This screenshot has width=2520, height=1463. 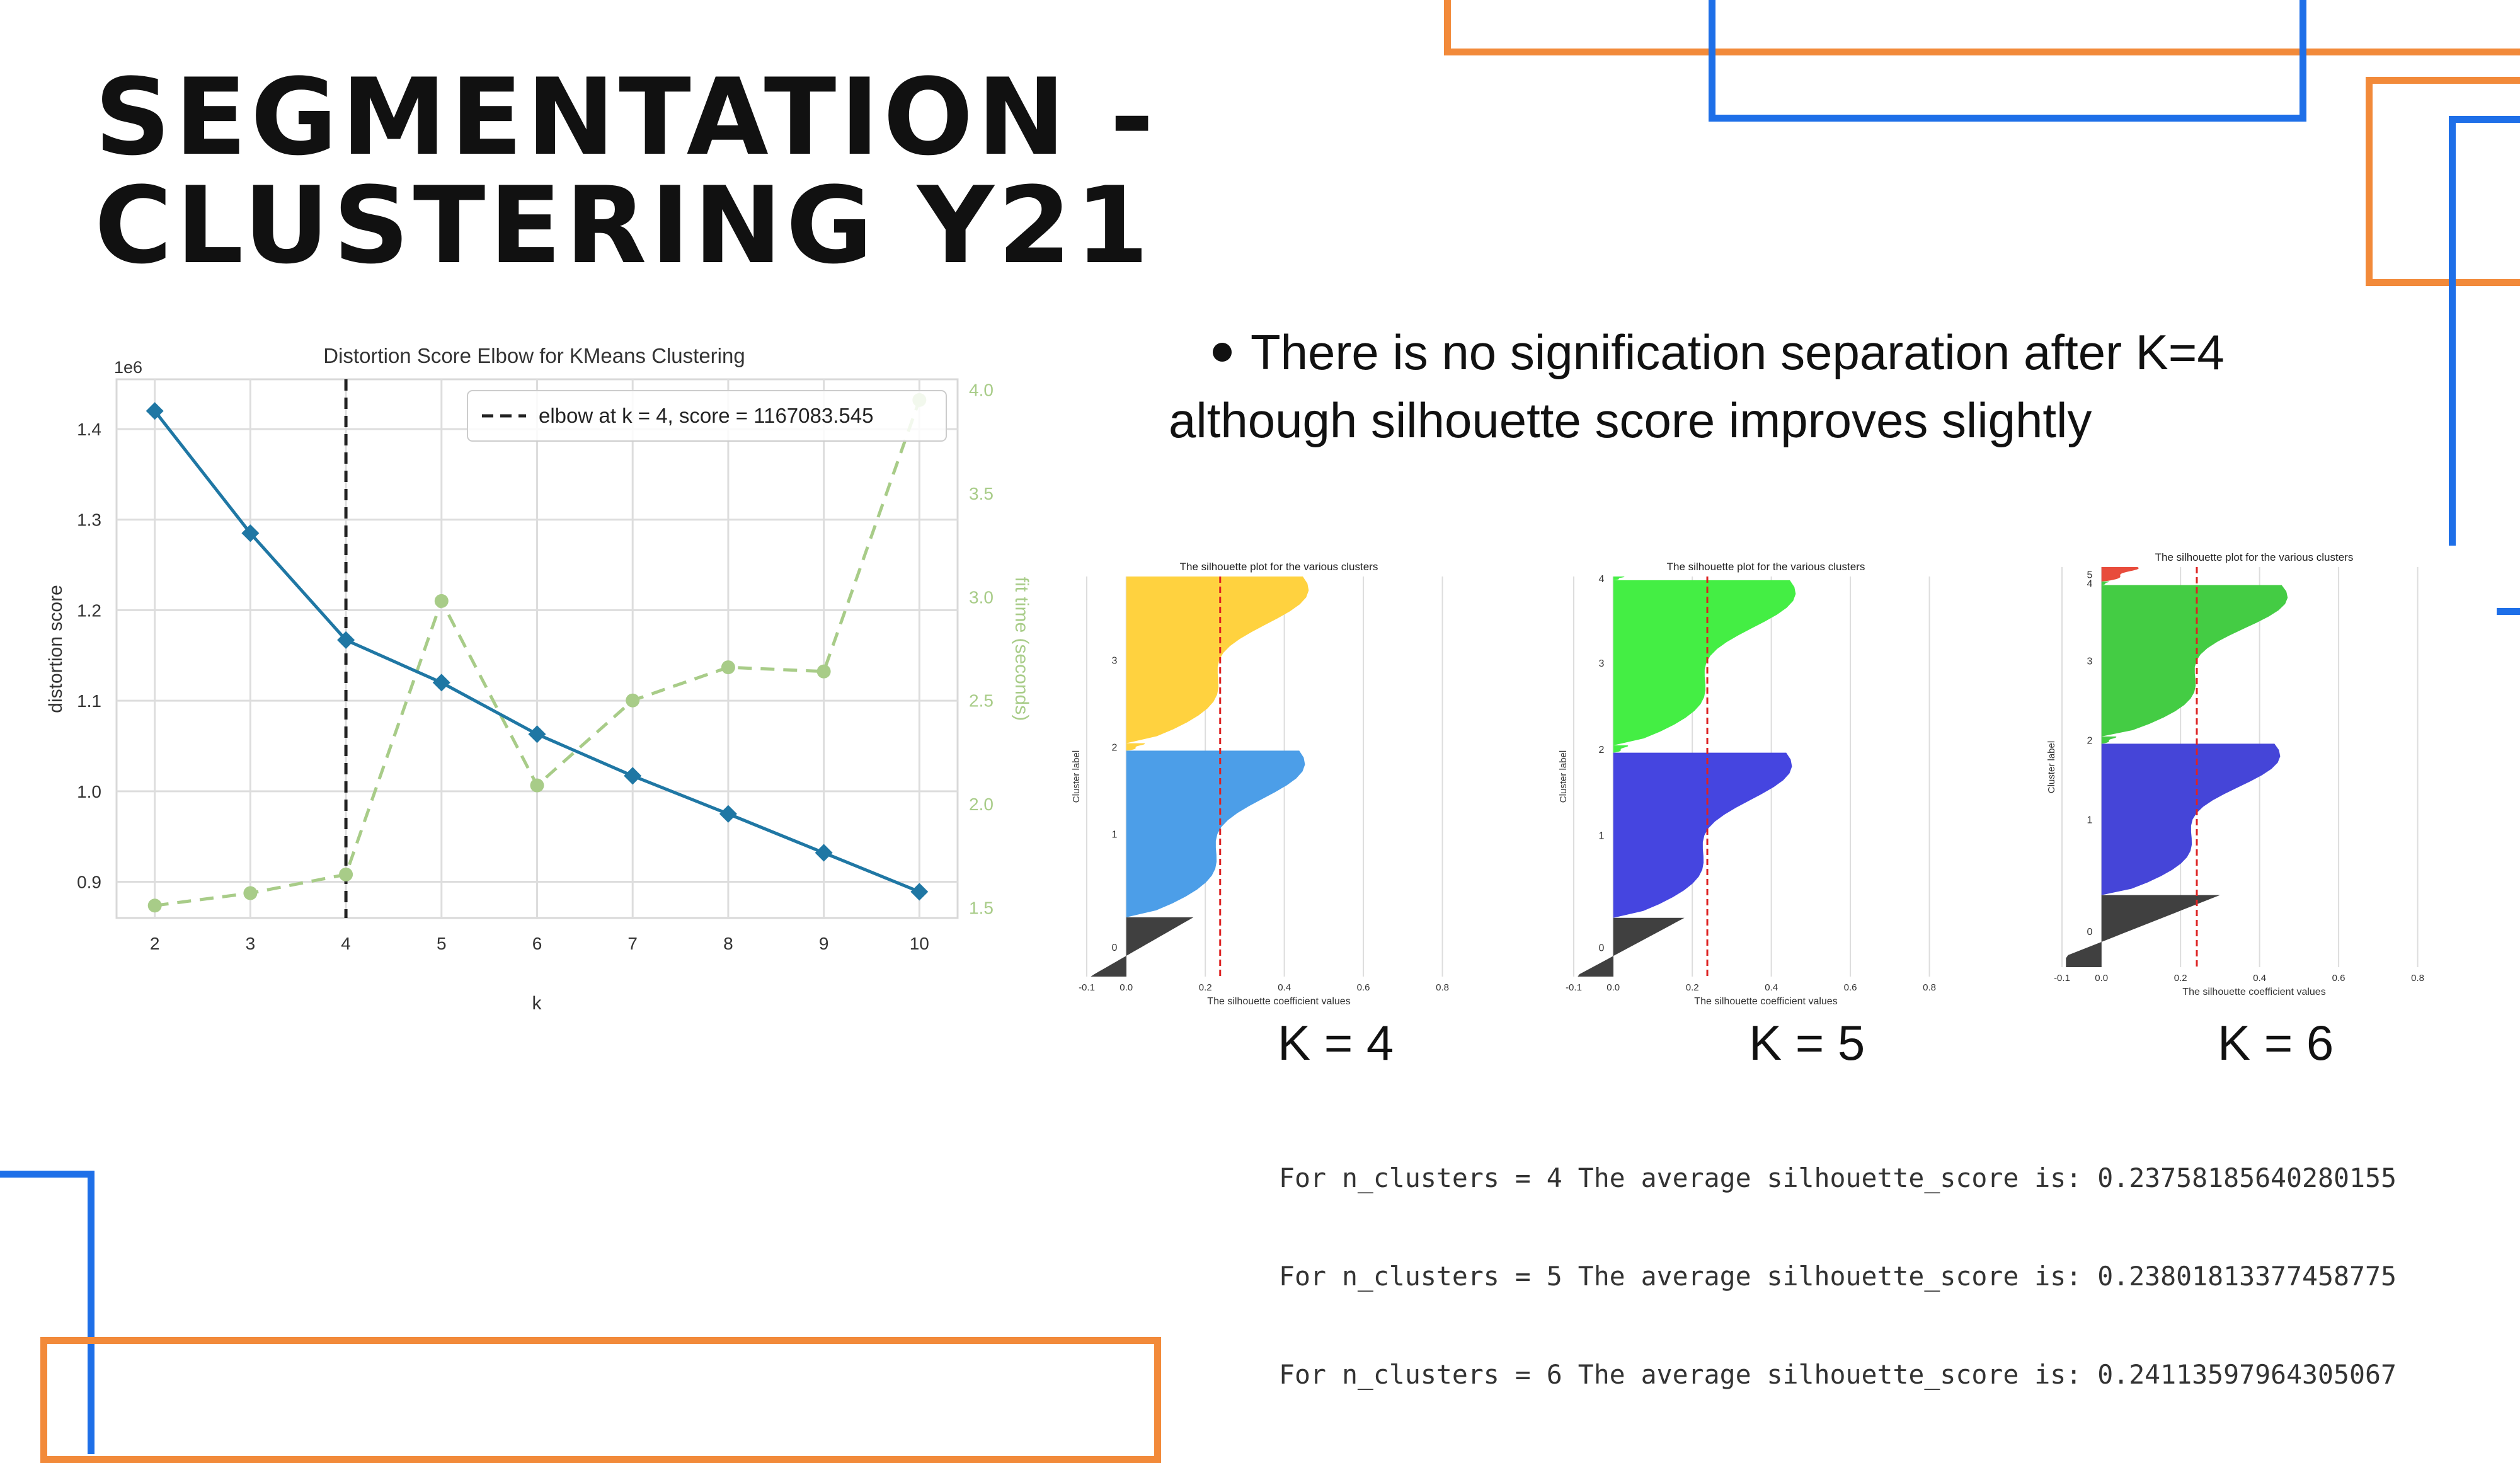 I want to click on y2-tick-label: 4.0, so click(x=981, y=389).